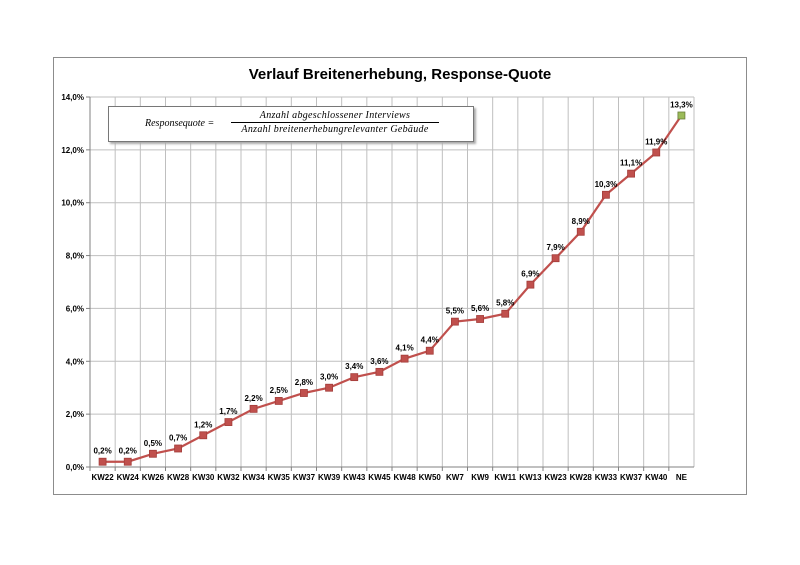 This screenshot has height=565, width=800. What do you see at coordinates (430, 340) in the screenshot?
I see `data-label: 4,4%` at bounding box center [430, 340].